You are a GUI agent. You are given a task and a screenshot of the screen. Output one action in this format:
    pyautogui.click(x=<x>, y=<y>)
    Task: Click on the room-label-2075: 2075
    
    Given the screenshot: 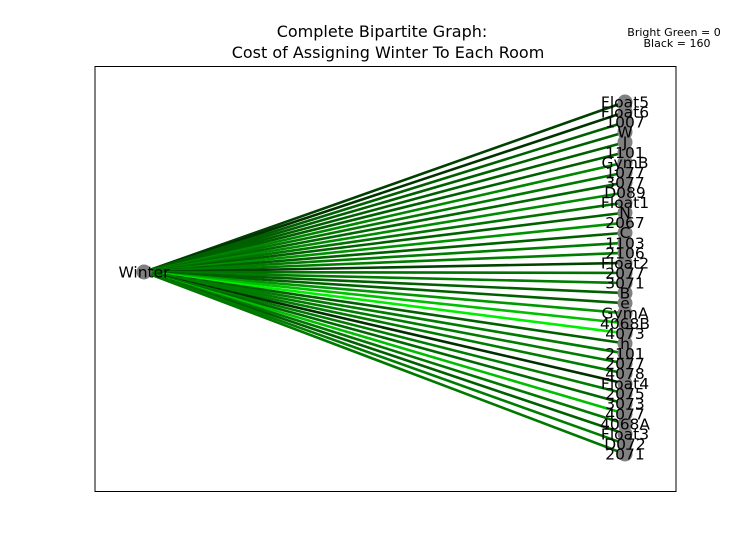 What is the action you would take?
    pyautogui.click(x=624, y=394)
    